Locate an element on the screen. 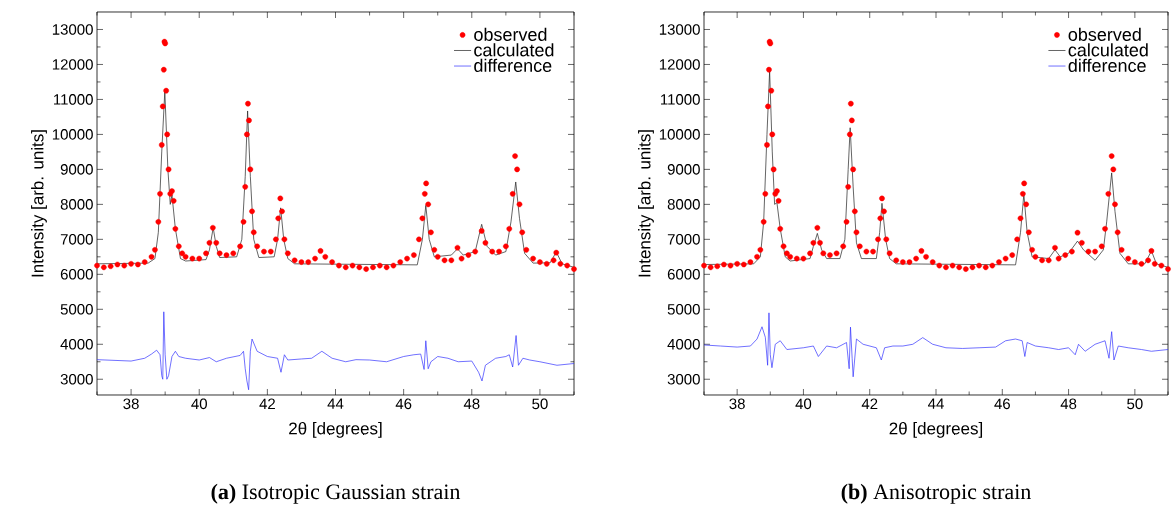  line-series is located at coordinates (936, 345).